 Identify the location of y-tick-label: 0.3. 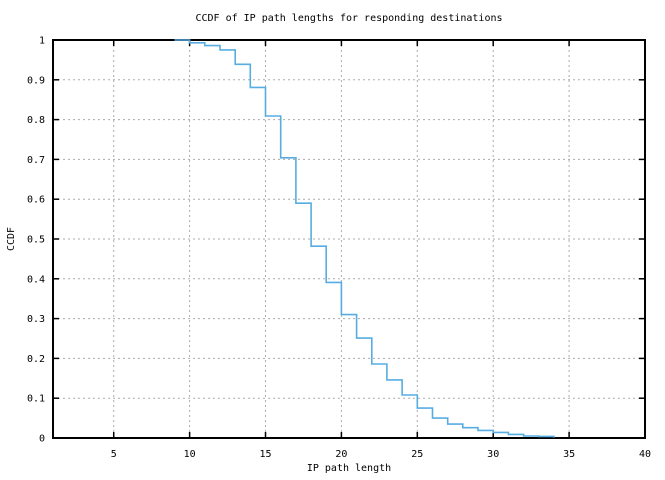
(36, 319).